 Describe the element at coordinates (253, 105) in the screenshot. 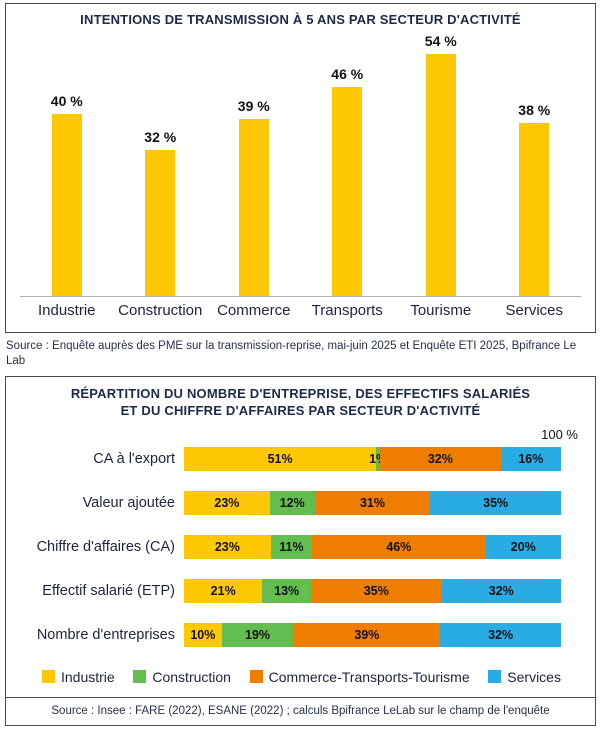

I see `bar-value-label: 39 %` at that location.